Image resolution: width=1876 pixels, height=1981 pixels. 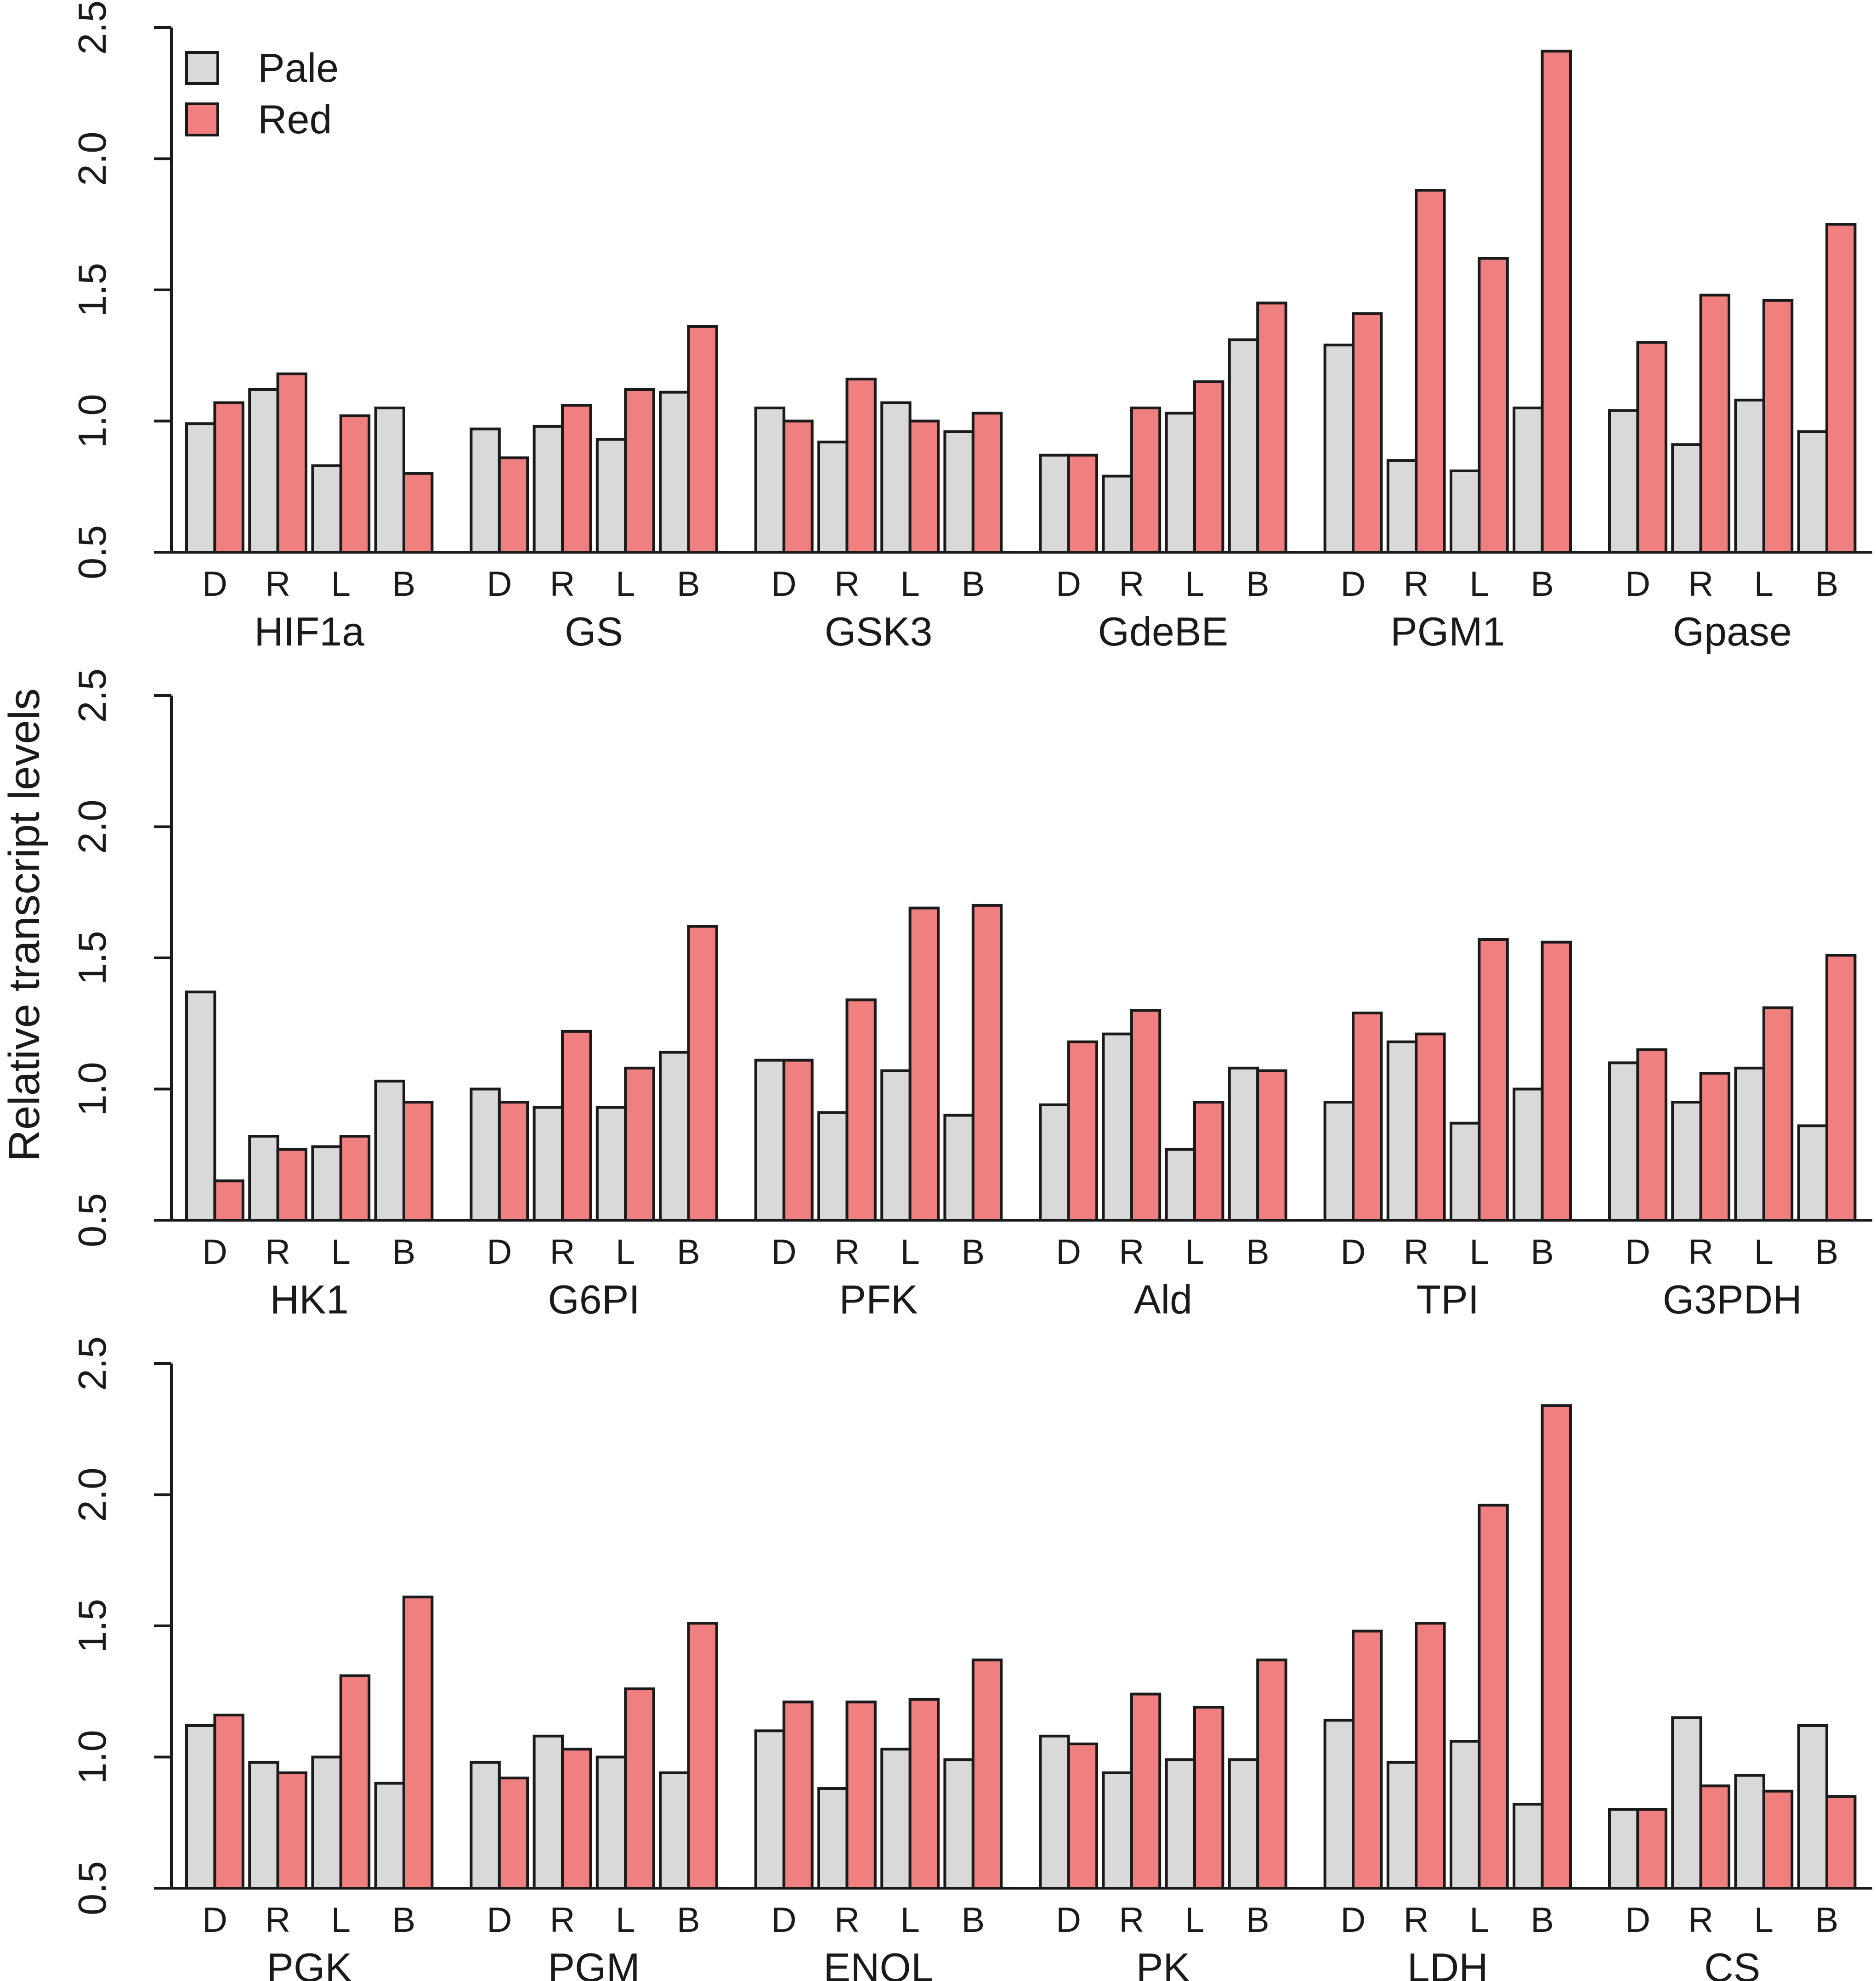 I want to click on gene-label-CS: CS, so click(x=1732, y=1963).